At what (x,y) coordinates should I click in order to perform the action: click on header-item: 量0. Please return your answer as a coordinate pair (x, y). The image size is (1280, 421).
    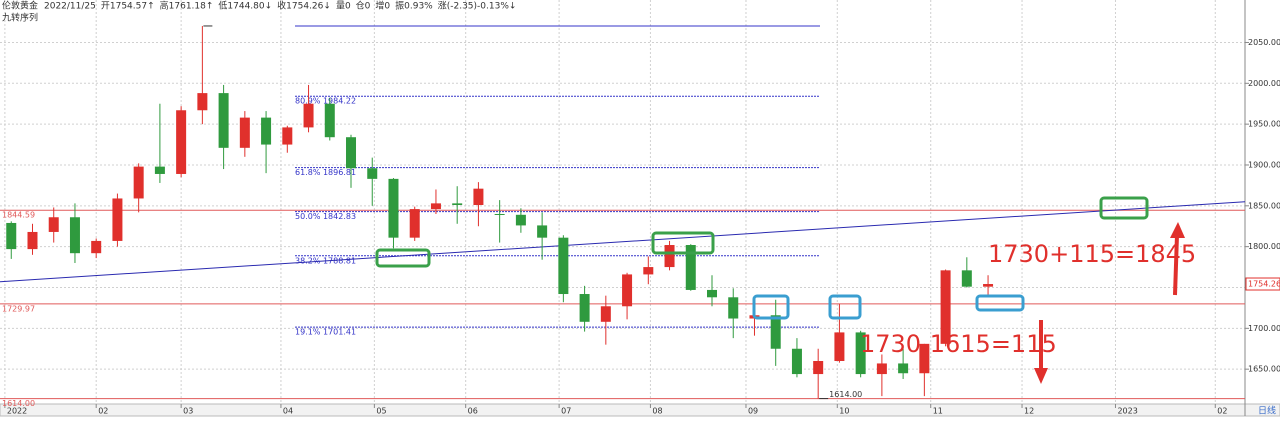
    Looking at the image, I should click on (343, 6).